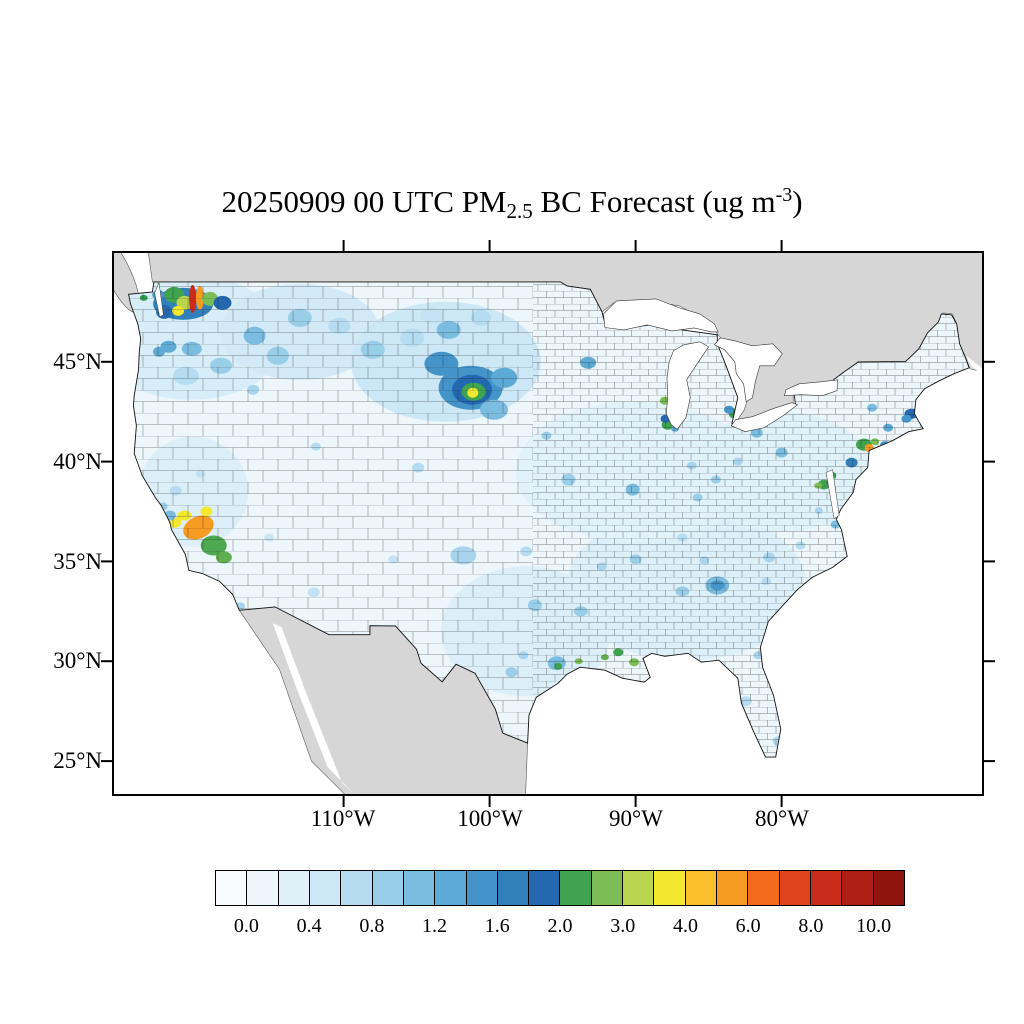  What do you see at coordinates (874, 926) in the screenshot?
I see `colorbar-tick-label: 10.0` at bounding box center [874, 926].